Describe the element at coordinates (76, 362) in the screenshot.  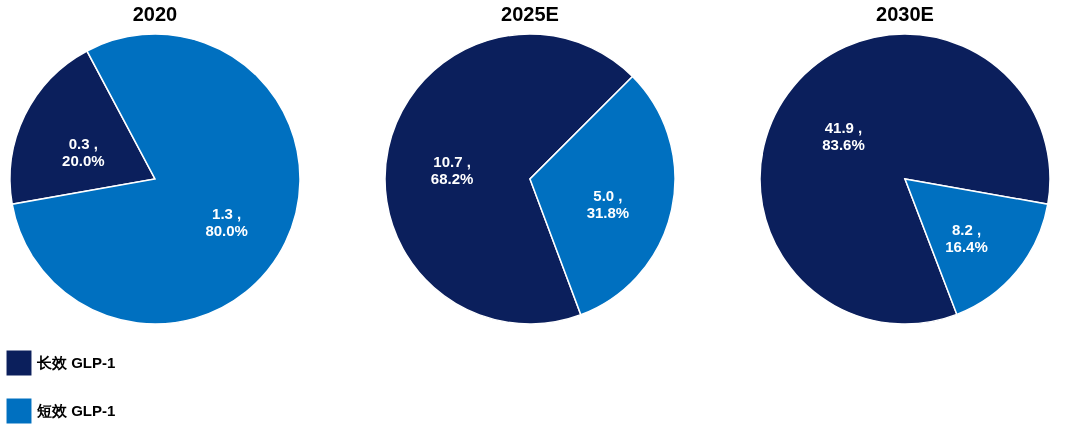
I see `legend-label: 长效 GLP-1` at that location.